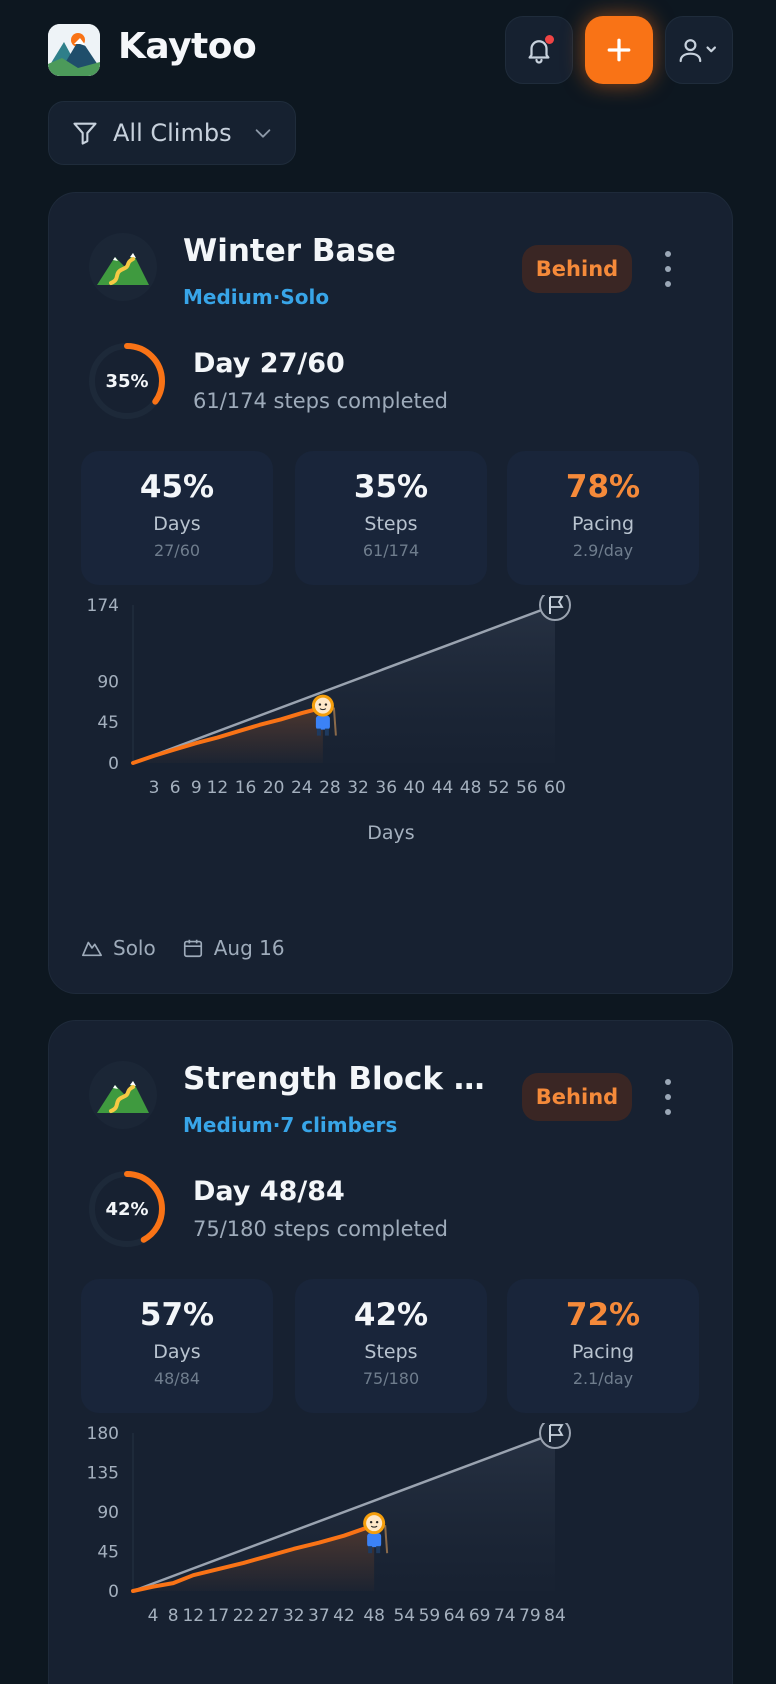 The image size is (776, 1684). I want to click on x-tick-label: 69, so click(480, 1616).